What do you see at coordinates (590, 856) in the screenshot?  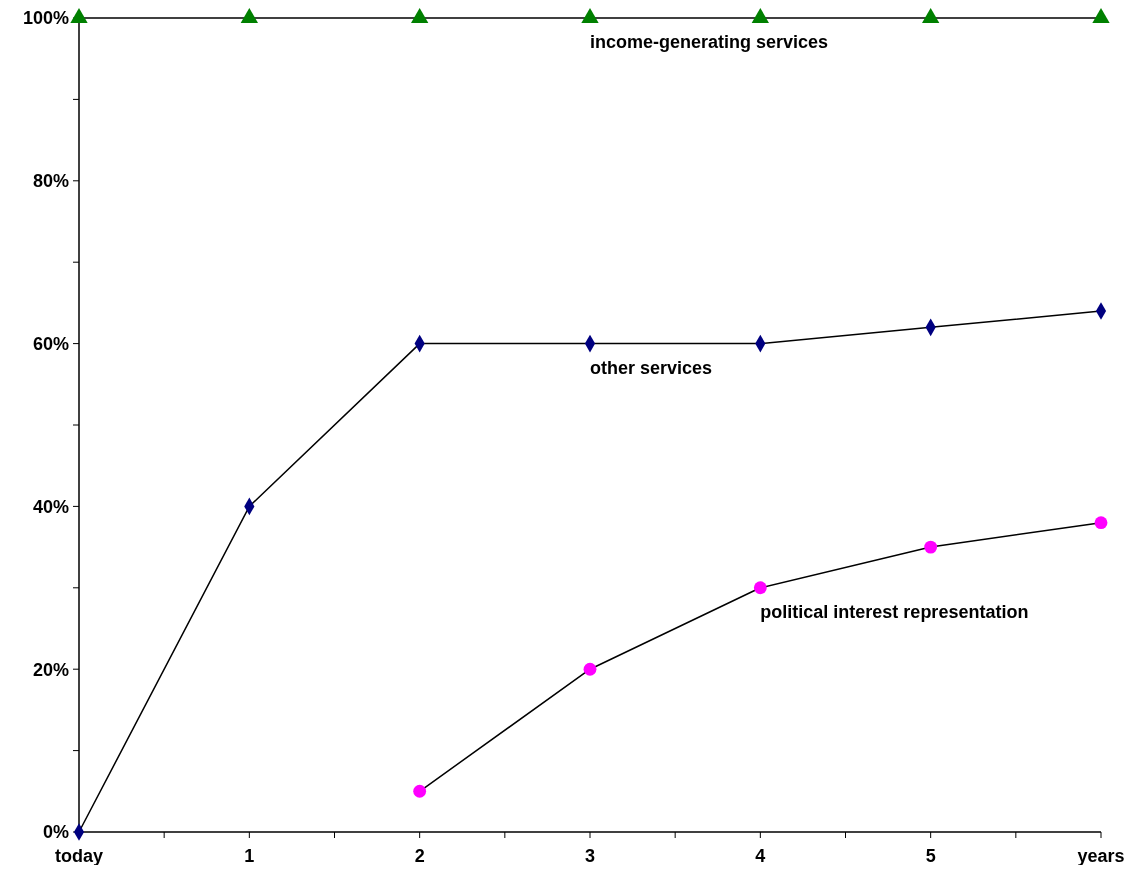 I see `x-tick-label: 3` at bounding box center [590, 856].